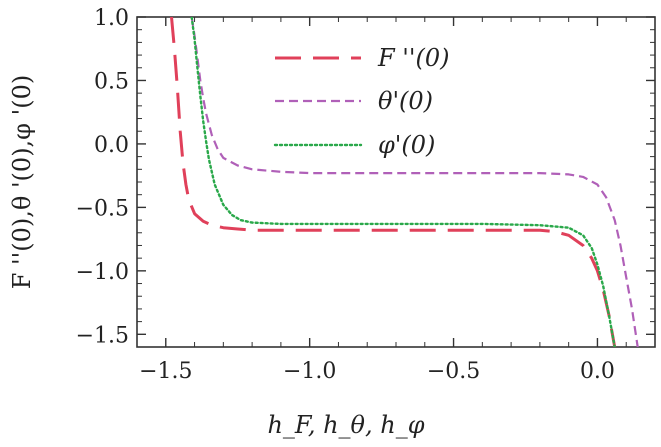  I want to click on y-tick-label: 0.0, so click(111, 145).